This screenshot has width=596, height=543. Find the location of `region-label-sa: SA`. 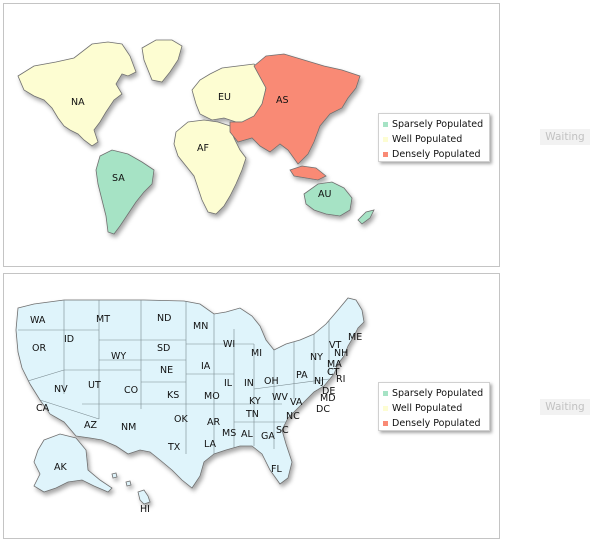

region-label-sa: SA is located at coordinates (118, 178).